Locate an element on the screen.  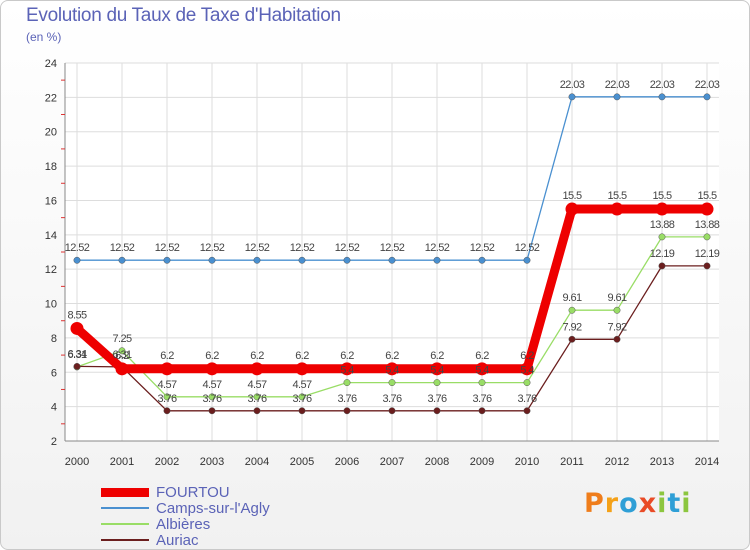
chart-title: Evolution du Taux de Taxe d'Habitation is located at coordinates (183, 15).